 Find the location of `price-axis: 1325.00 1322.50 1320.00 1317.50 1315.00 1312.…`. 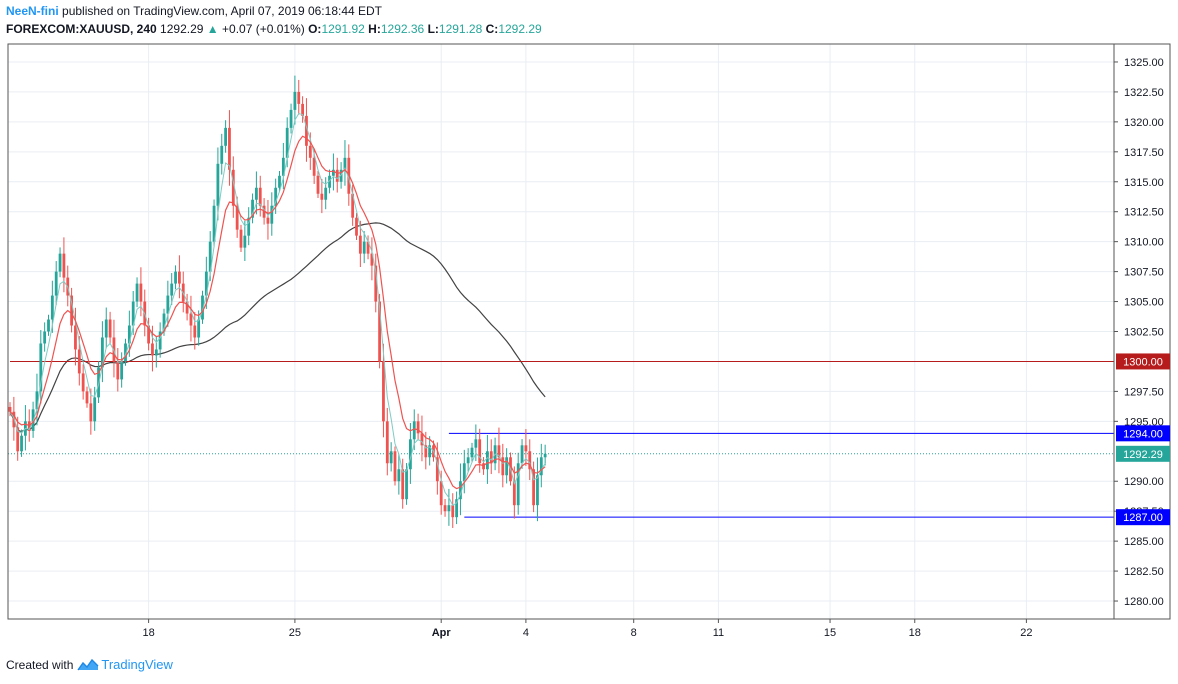

price-axis: 1325.00 1322.50 1320.00 1317.50 1315.00 1312.… is located at coordinates (1139, 332).